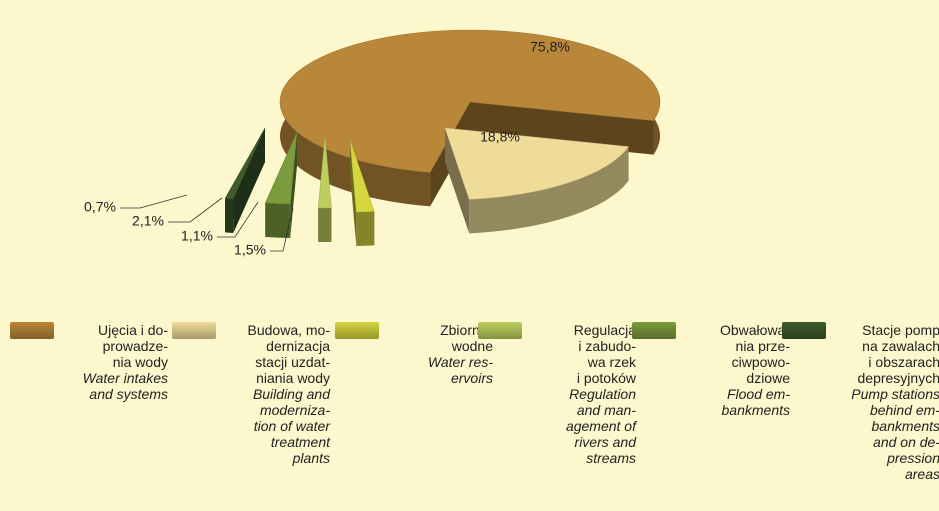 This screenshot has width=939, height=511. What do you see at coordinates (132, 346) in the screenshot?
I see `legend-label: Ujęcia i do- prowadze- nia wody` at bounding box center [132, 346].